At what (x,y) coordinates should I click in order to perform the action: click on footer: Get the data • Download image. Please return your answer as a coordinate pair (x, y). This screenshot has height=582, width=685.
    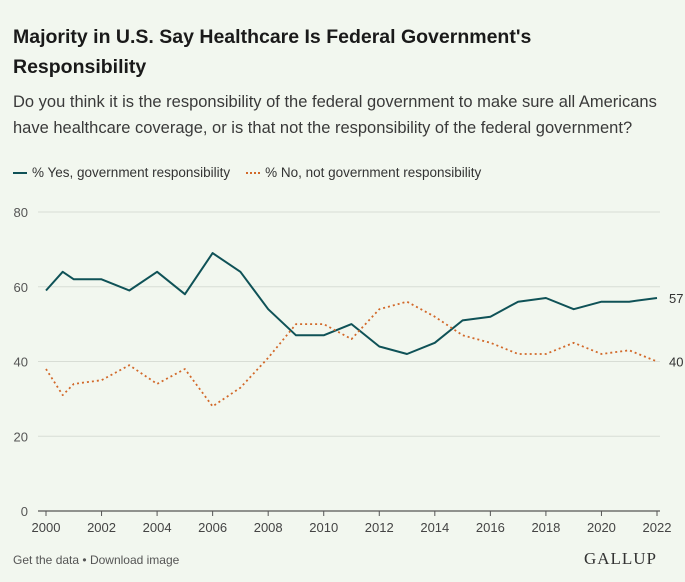
    Looking at the image, I should click on (96, 560).